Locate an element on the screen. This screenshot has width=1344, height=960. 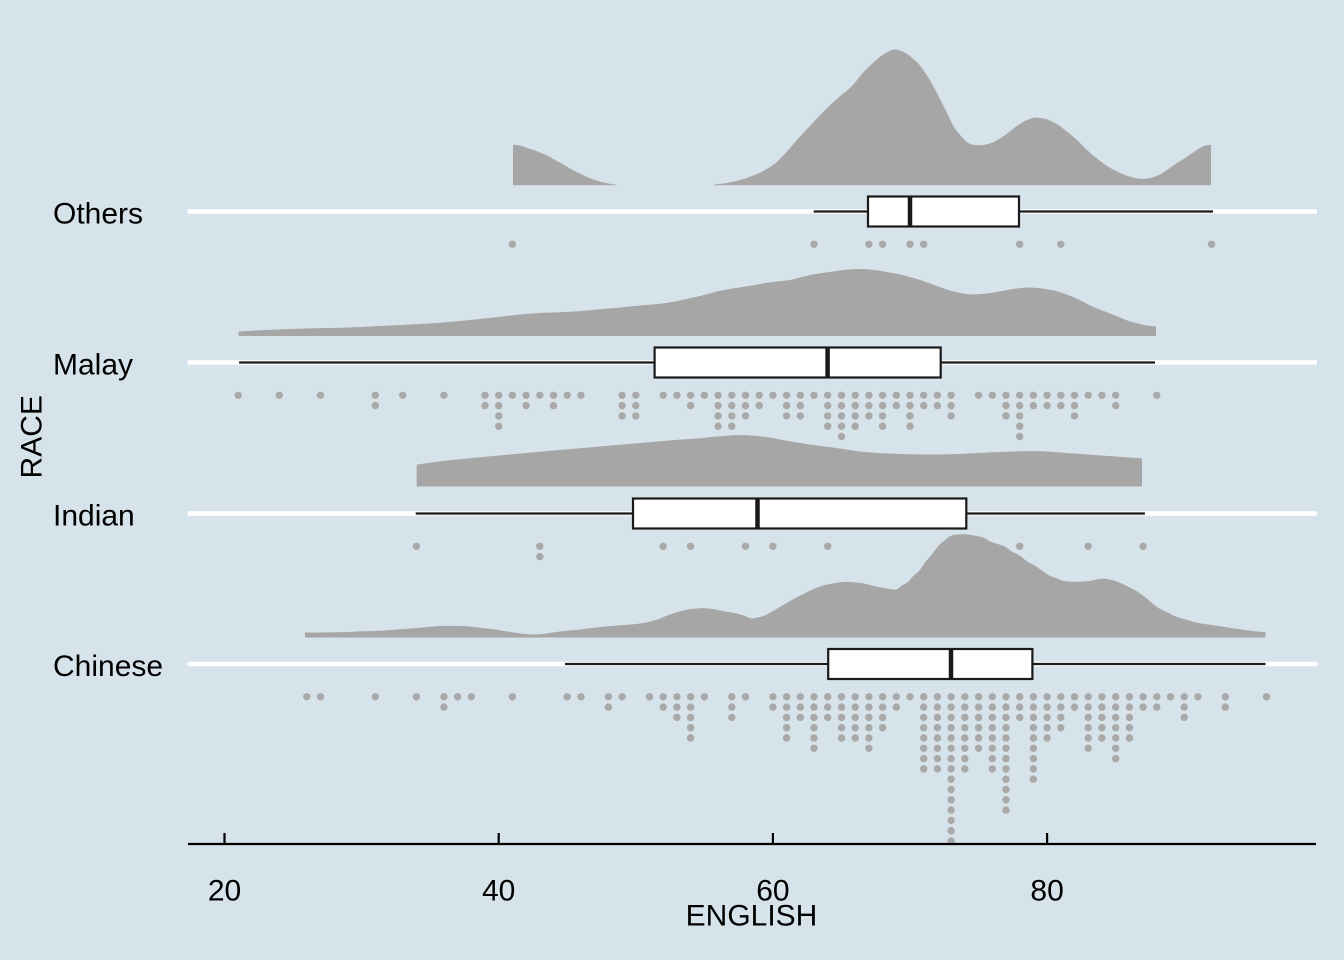
svg-text: 80 is located at coordinates (1046, 891).